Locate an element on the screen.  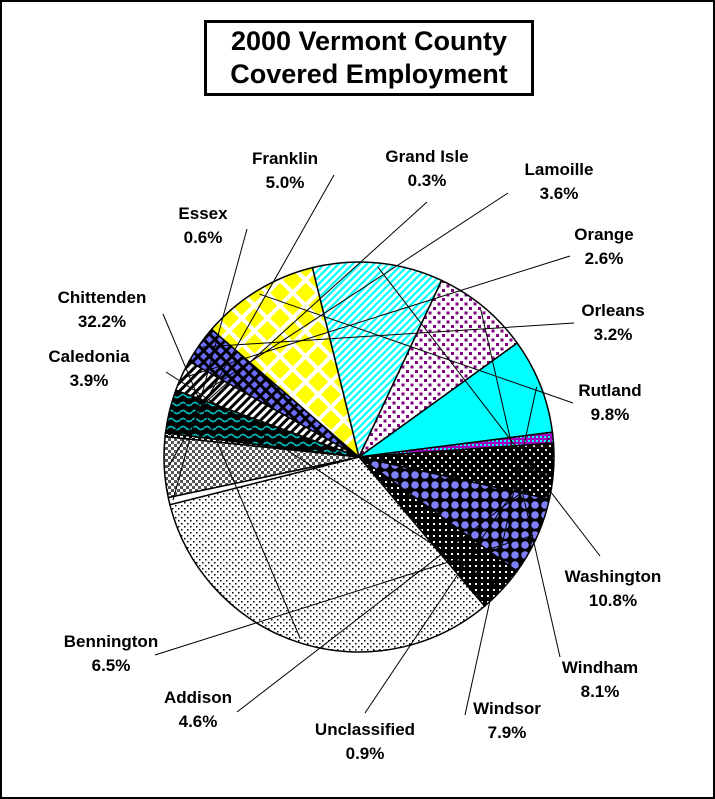
label-rutland: Rutland 9.8% is located at coordinates (609, 402).